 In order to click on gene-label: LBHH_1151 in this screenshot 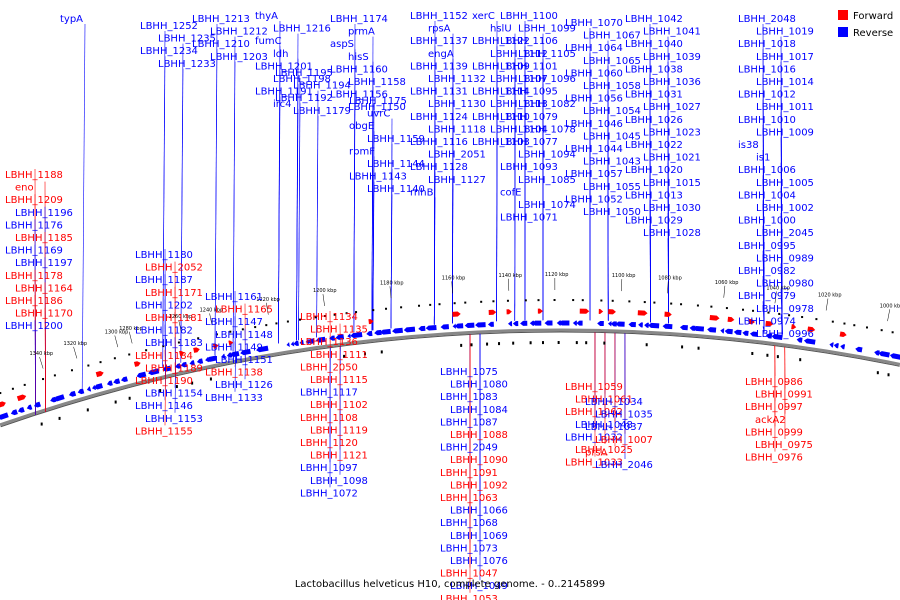, I will do `click(244, 360)`.